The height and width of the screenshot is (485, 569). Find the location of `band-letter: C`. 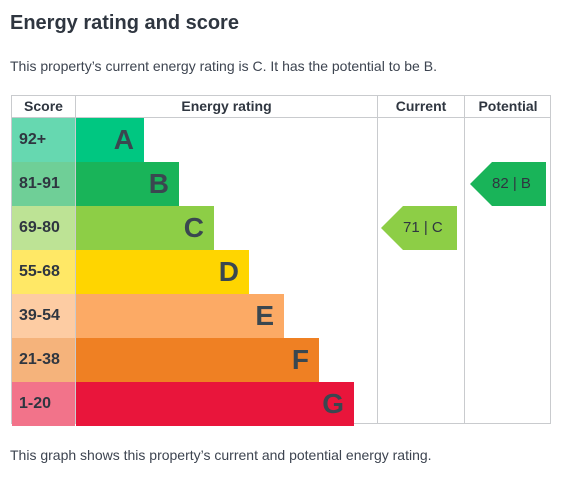

band-letter: C is located at coordinates (193, 227).